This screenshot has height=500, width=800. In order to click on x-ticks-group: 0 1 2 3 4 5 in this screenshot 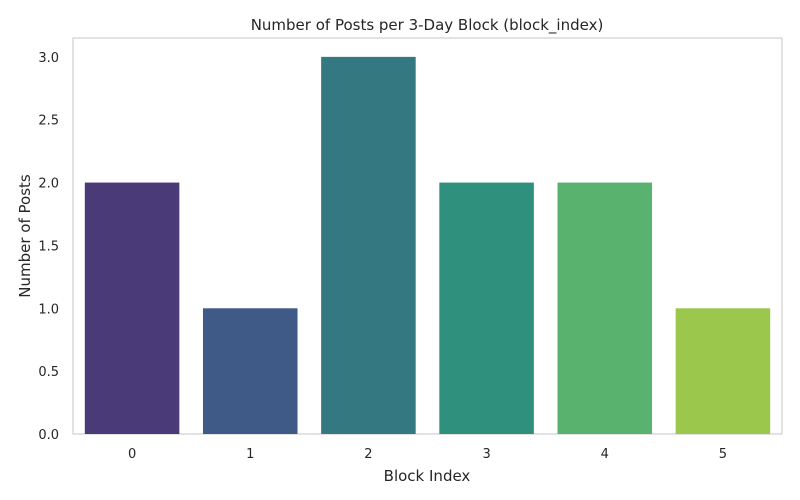, I will do `click(427, 454)`.